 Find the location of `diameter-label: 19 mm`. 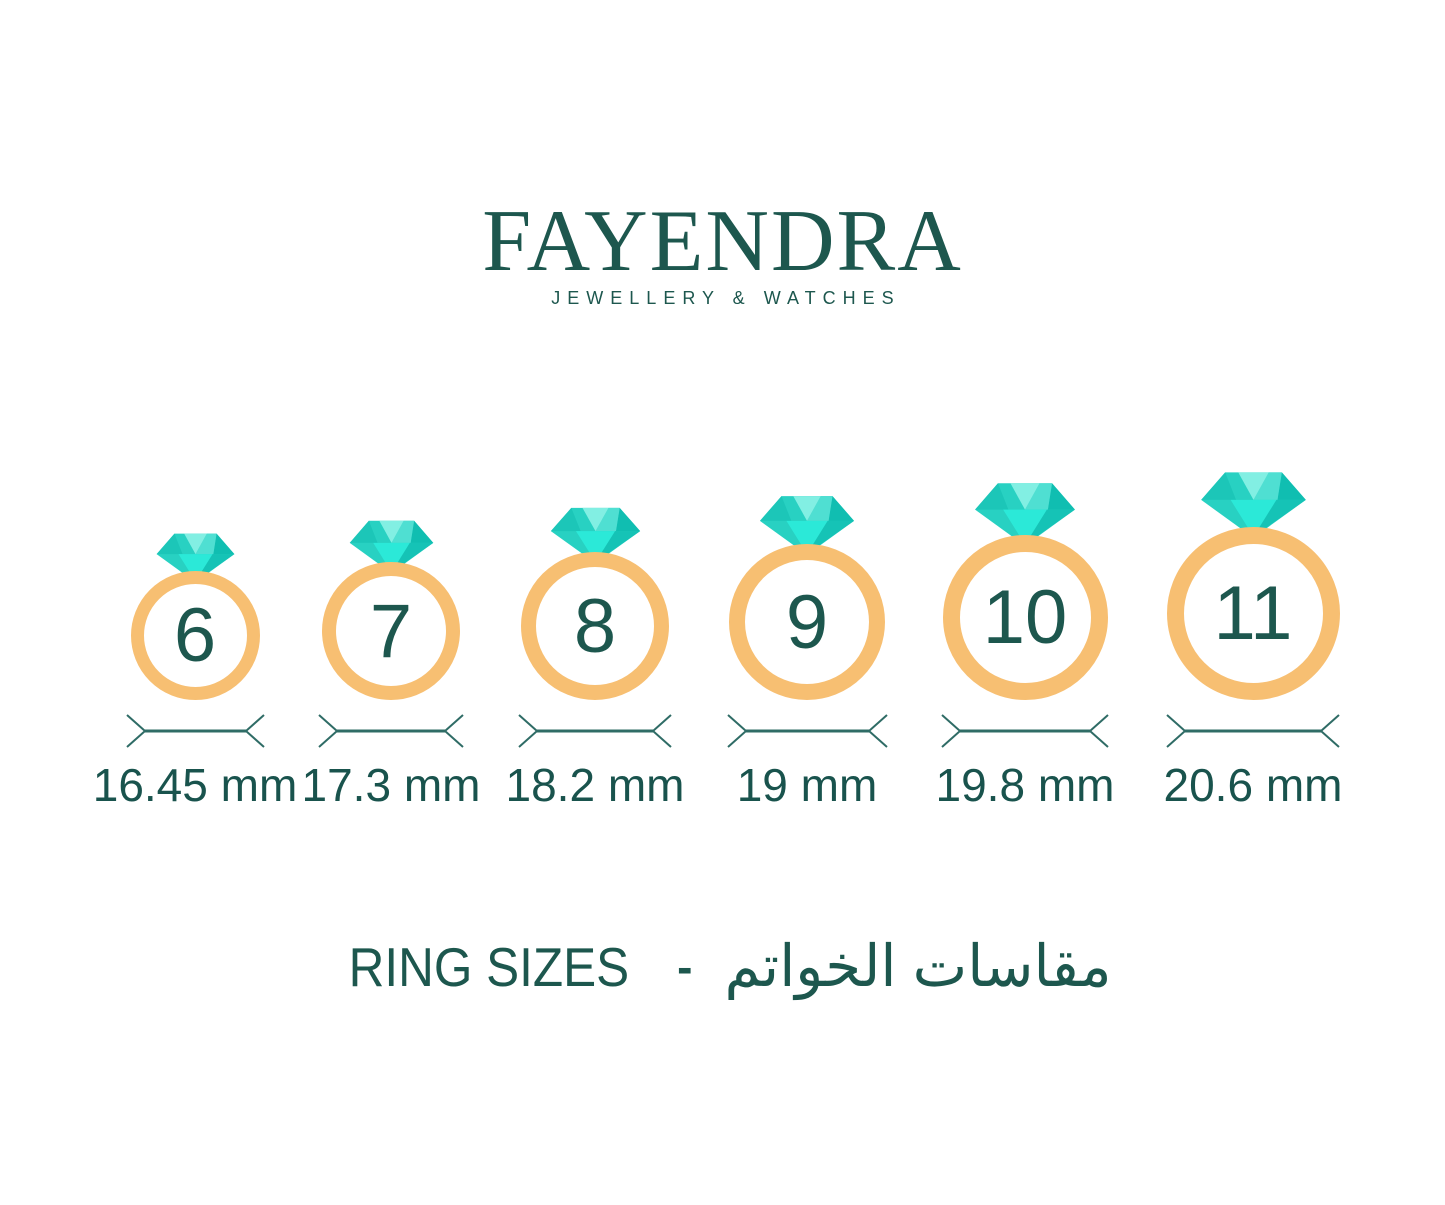

diameter-label: 19 mm is located at coordinates (807, 785).